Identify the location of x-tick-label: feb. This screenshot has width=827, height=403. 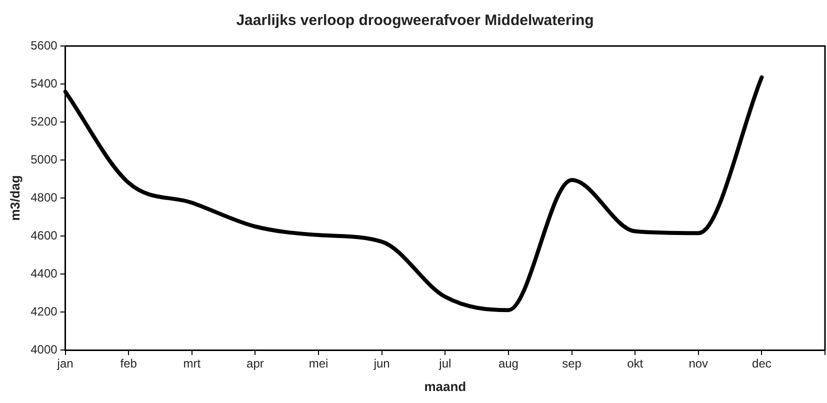
(129, 363).